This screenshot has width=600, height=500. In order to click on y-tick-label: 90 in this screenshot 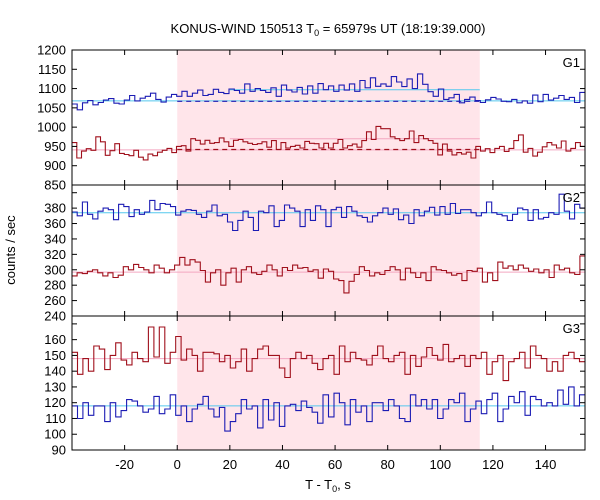, I will do `click(59, 450)`.